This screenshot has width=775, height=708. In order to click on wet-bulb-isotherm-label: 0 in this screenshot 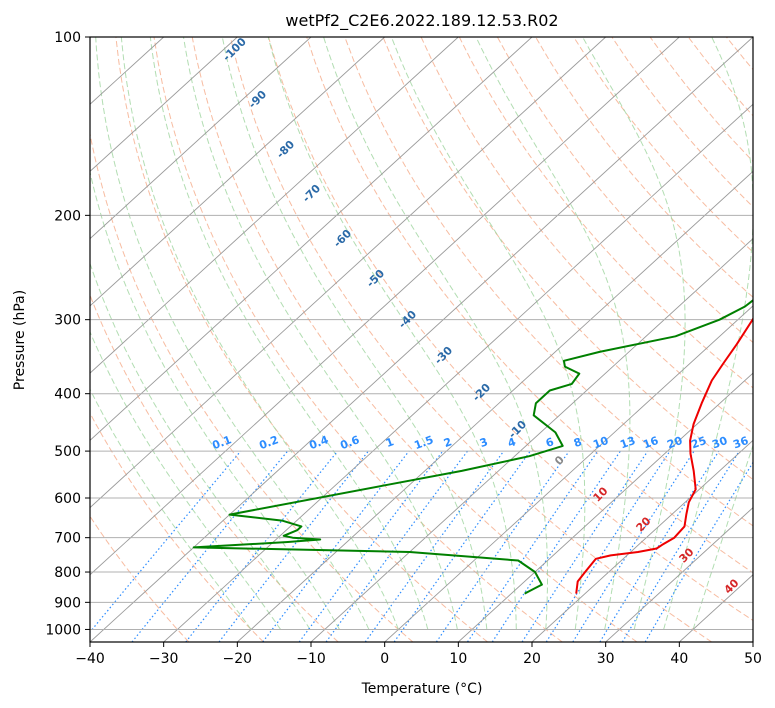, I will do `click(559, 460)`.